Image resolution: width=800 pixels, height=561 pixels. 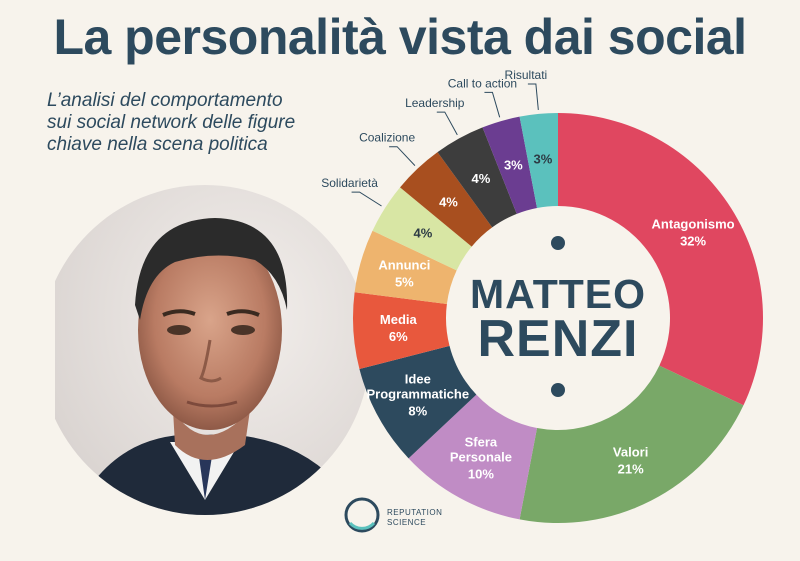 I want to click on logo-text: REPUTATION SCIENCE, so click(x=414, y=518).